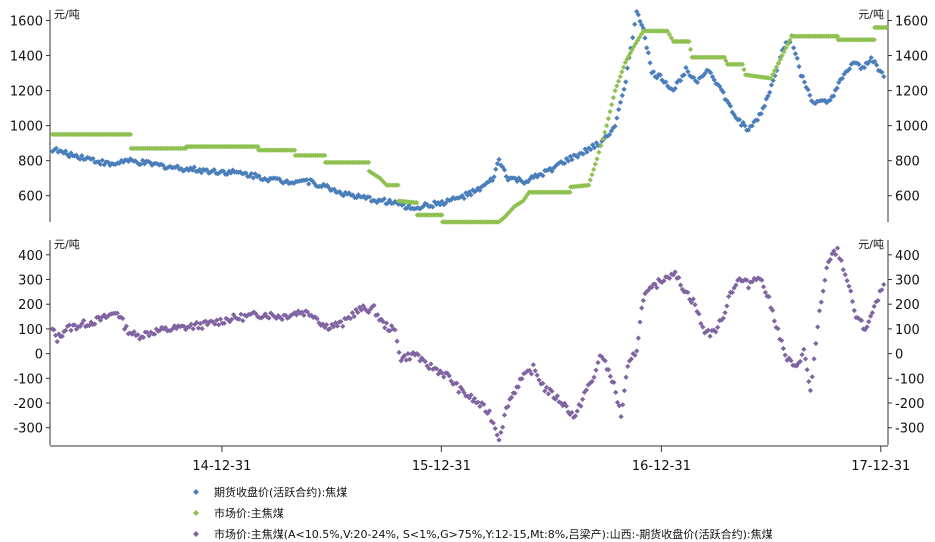 This screenshot has height=542, width=935. I want to click on x-tick-label: 15-12-31, so click(441, 466).